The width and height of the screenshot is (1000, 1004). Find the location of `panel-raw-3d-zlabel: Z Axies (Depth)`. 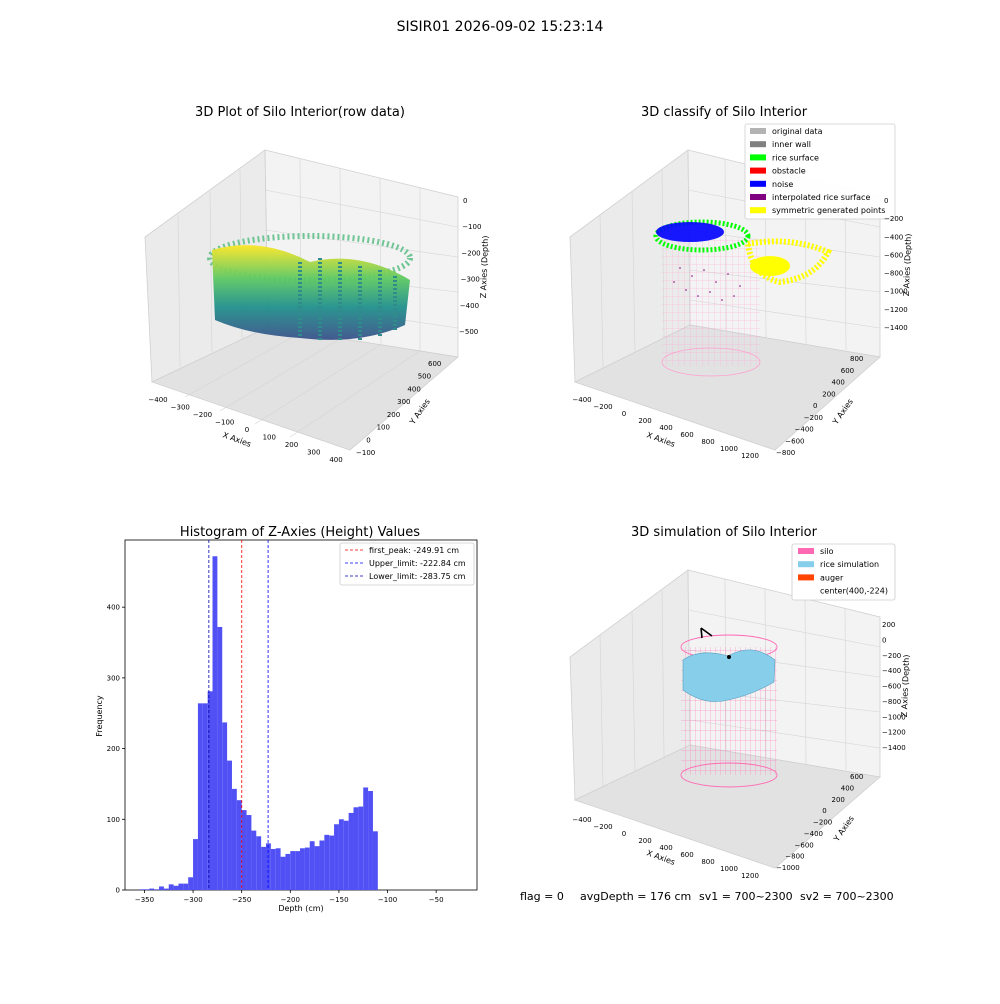

panel-raw-3d-zlabel: Z Axies (Depth) is located at coordinates (484, 266).